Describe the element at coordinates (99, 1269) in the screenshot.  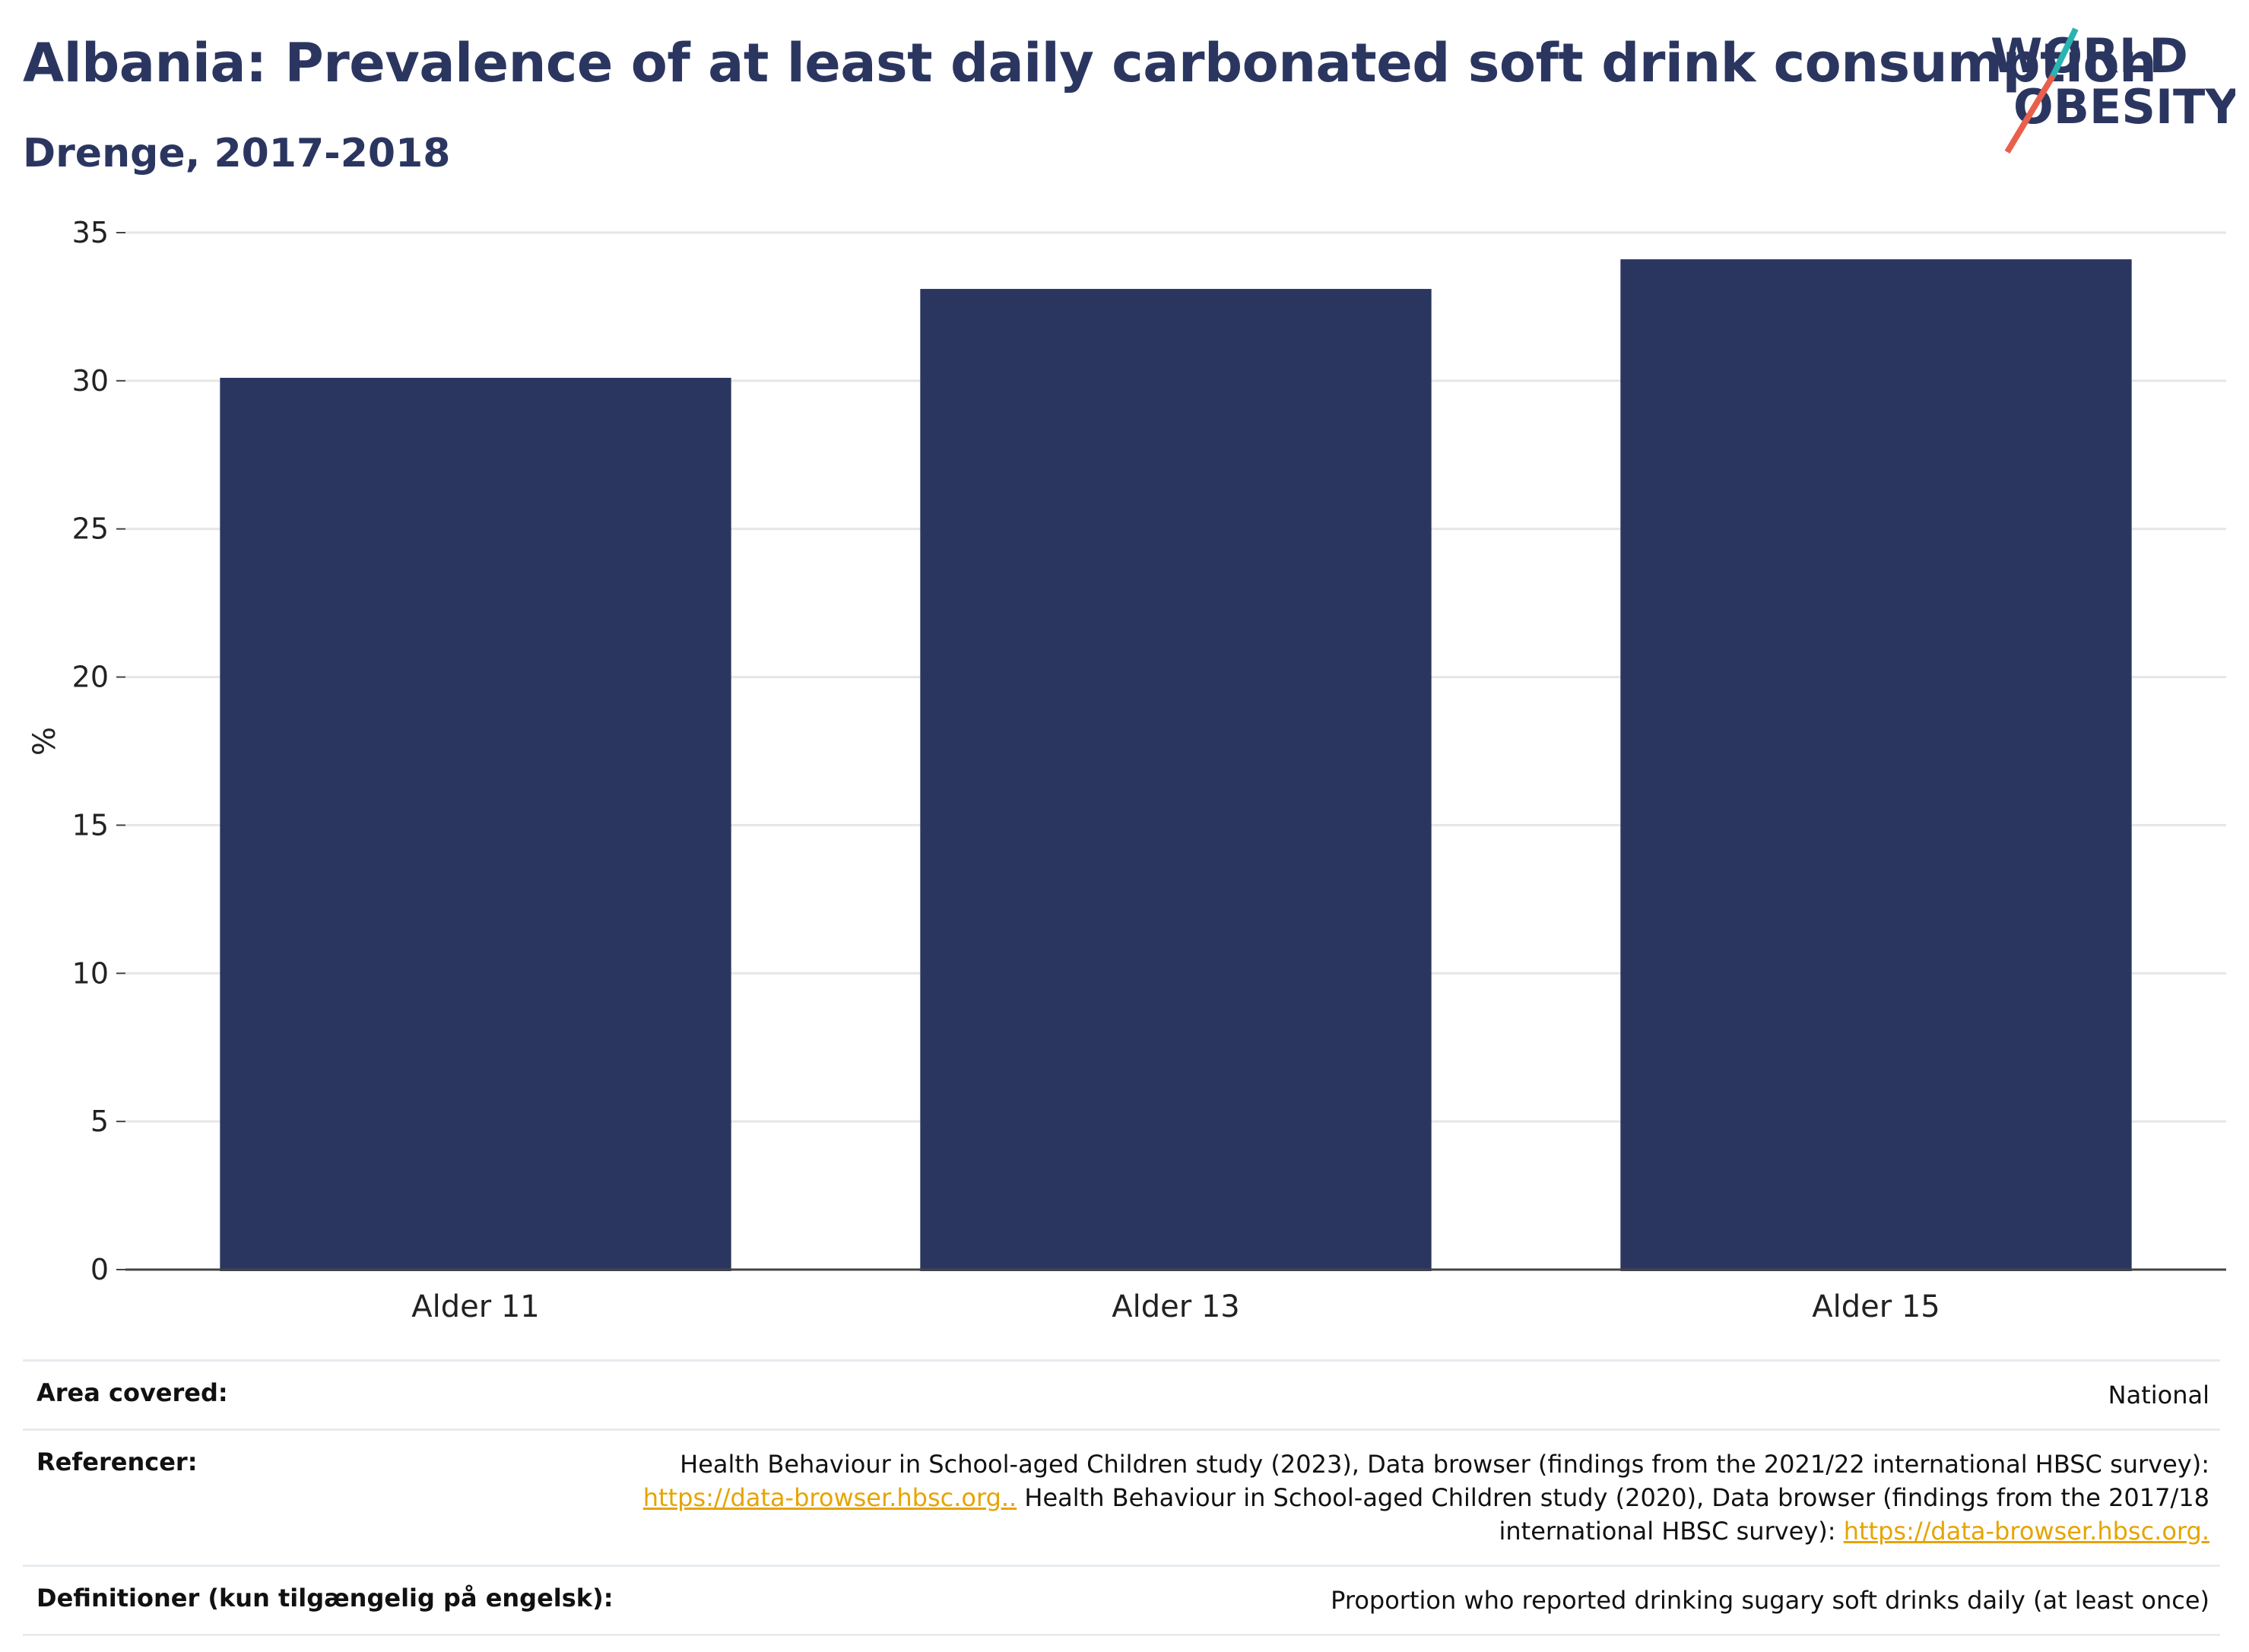
I see `y-tick-label: 0` at that location.